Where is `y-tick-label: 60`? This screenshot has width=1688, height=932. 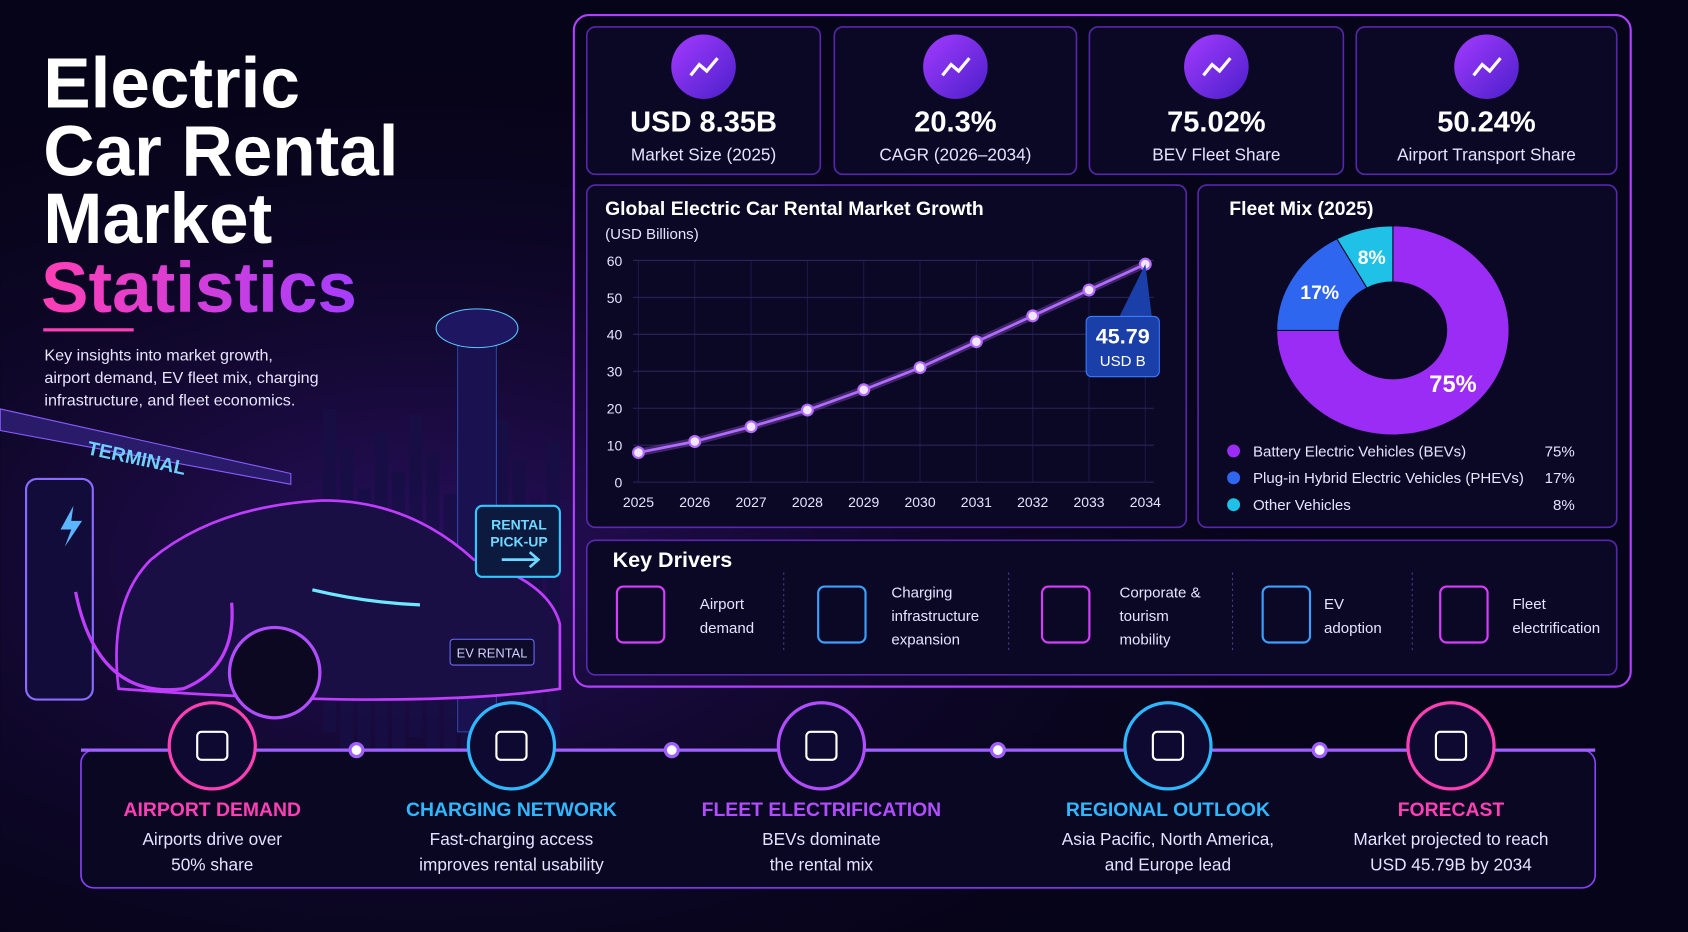 y-tick-label: 60 is located at coordinates (615, 261).